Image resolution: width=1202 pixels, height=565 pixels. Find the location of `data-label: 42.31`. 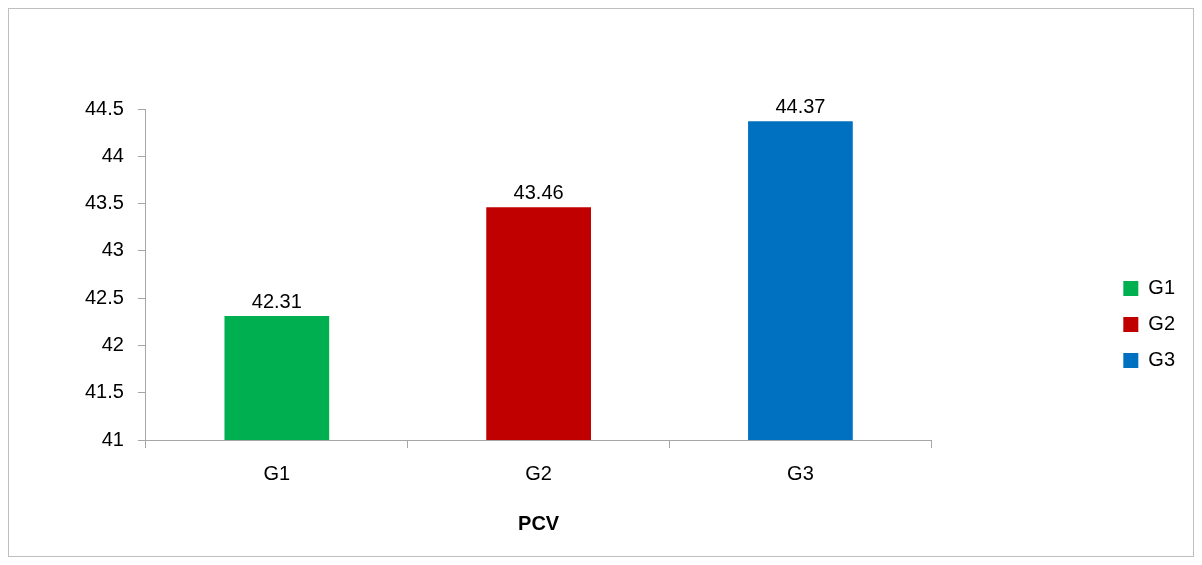

data-label: 42.31 is located at coordinates (276, 300).